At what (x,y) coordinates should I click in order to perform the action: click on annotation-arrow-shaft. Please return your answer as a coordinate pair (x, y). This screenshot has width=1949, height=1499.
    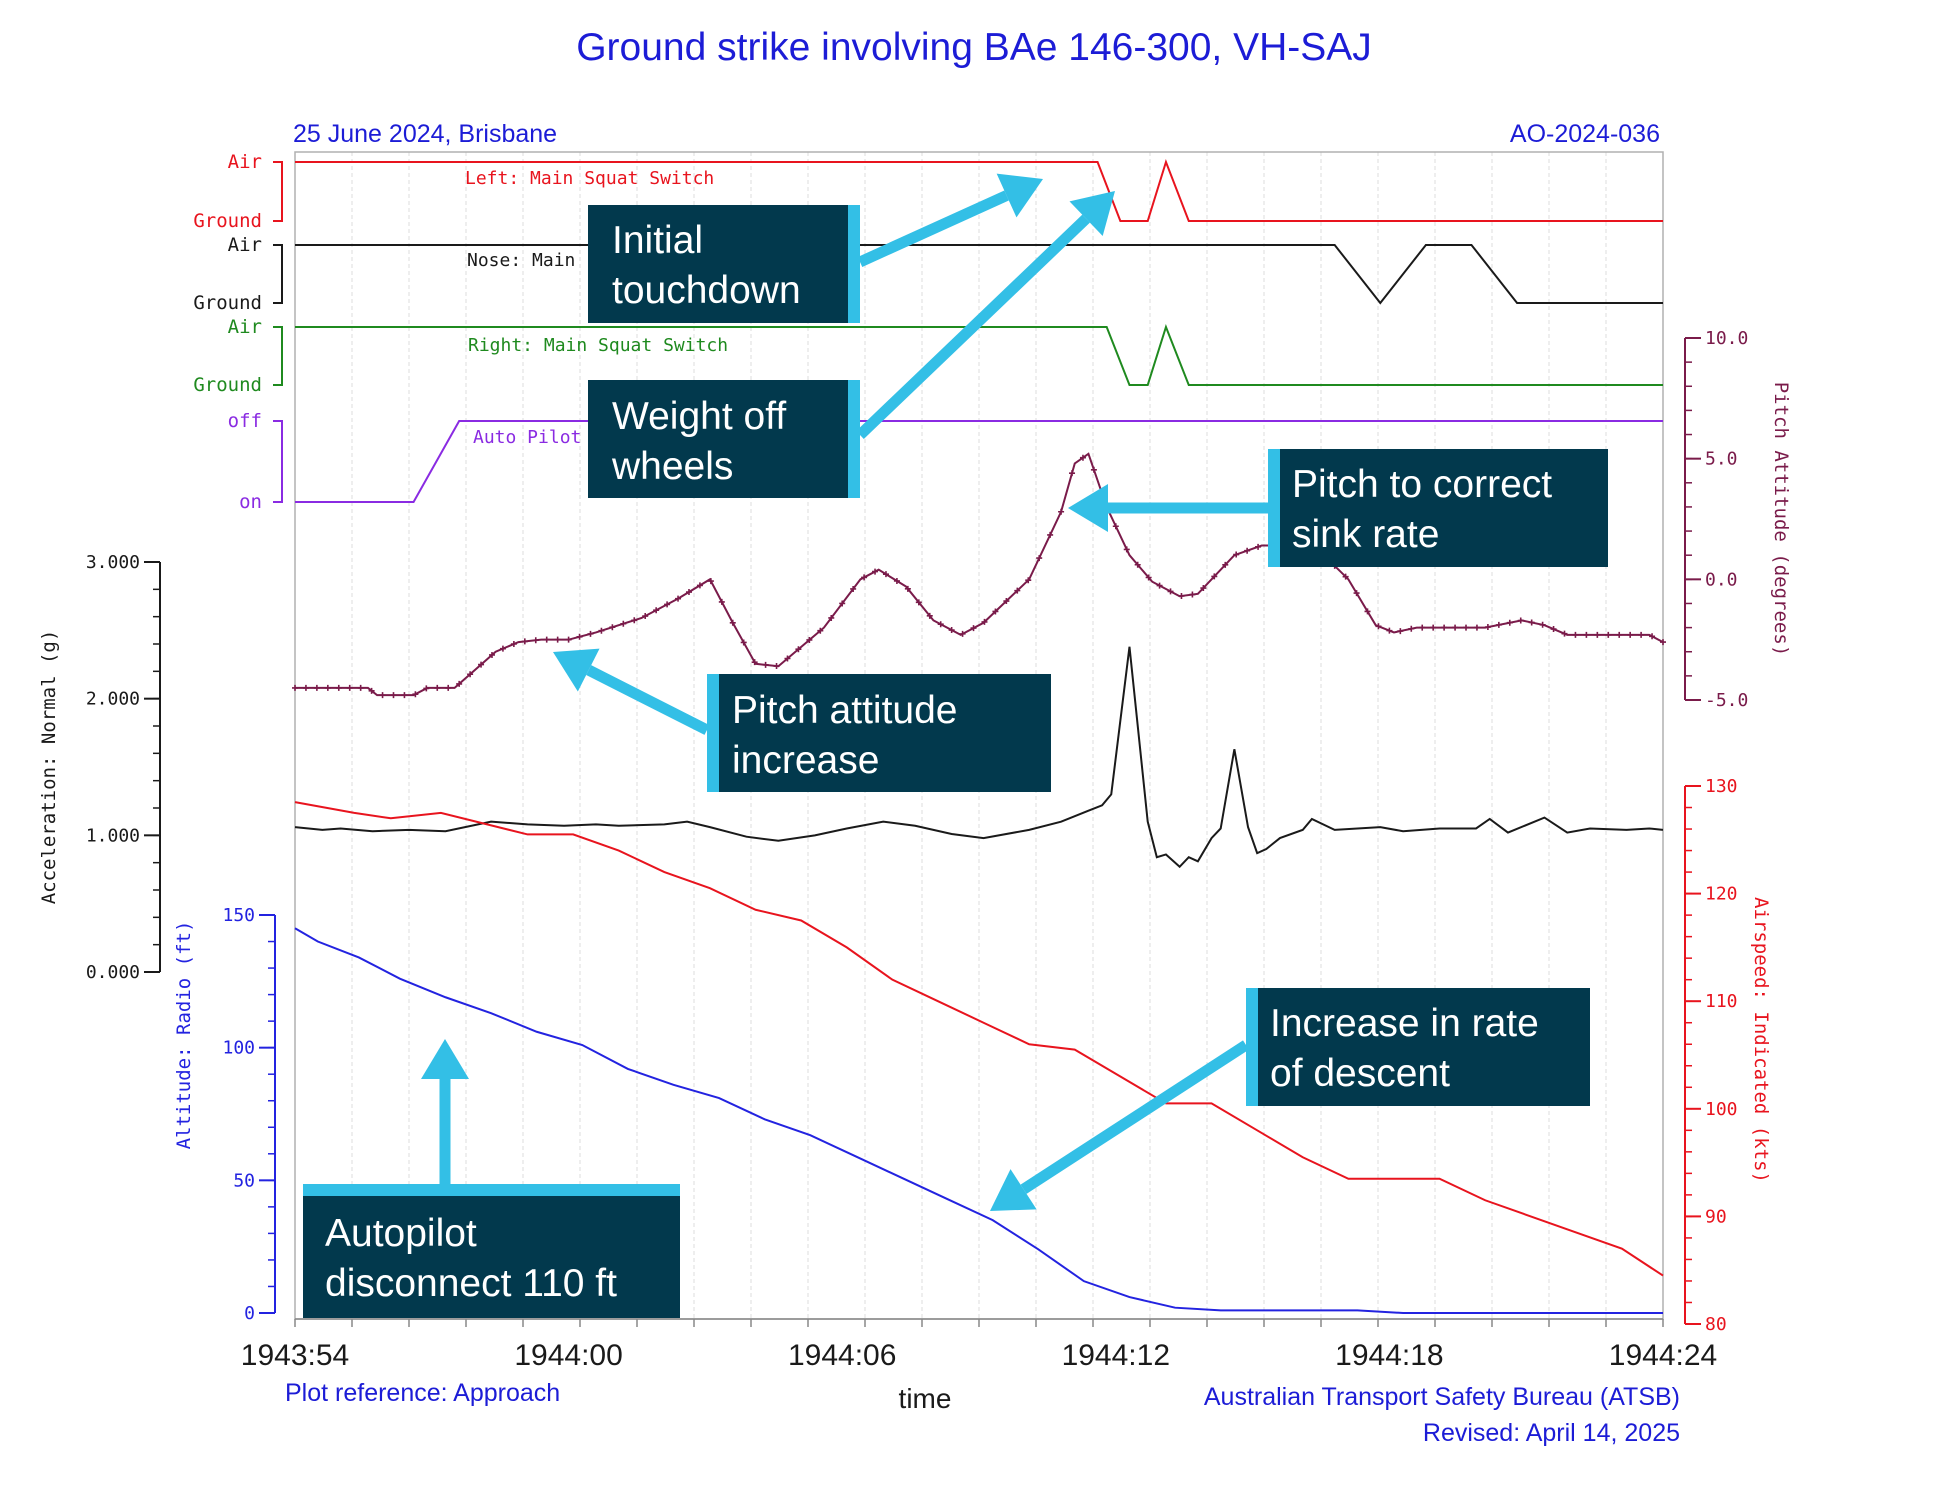
    Looking at the image, I should click on (973, 326).